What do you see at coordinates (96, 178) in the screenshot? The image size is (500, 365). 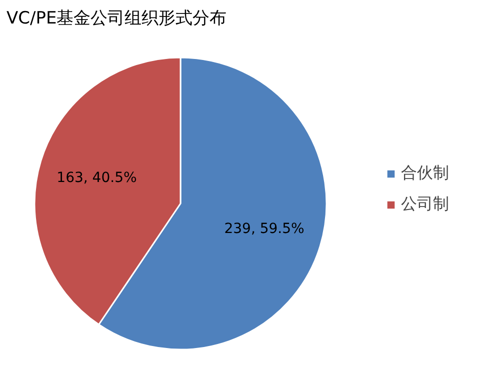 I see `data-label: 163, 40.5%` at bounding box center [96, 178].